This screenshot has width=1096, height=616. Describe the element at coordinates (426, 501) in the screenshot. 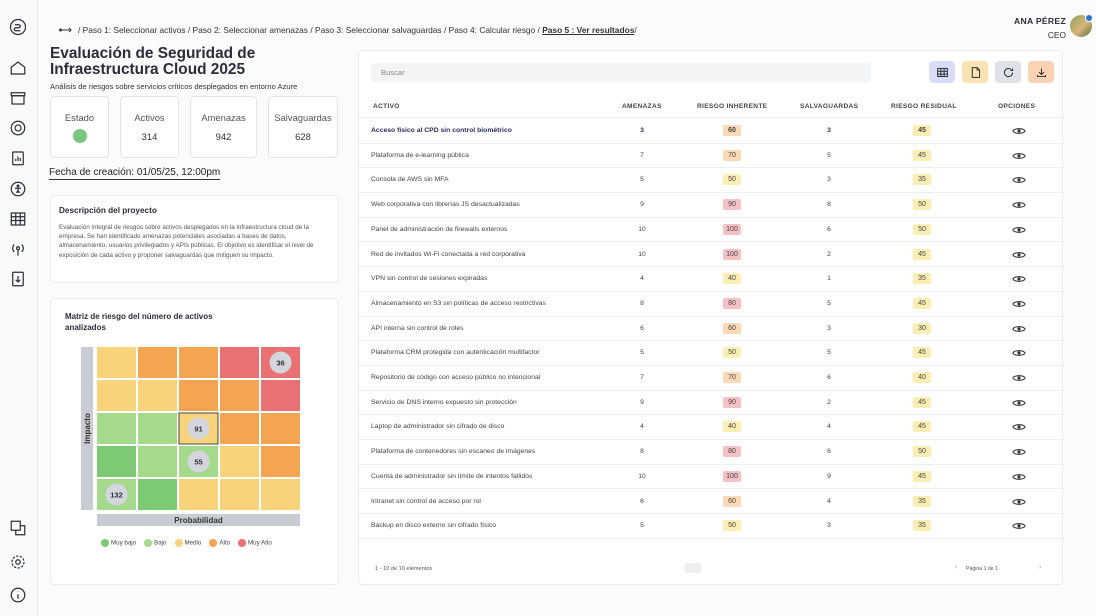

I see `cell-activo: Intranet sin control de acceso por rol` at that location.